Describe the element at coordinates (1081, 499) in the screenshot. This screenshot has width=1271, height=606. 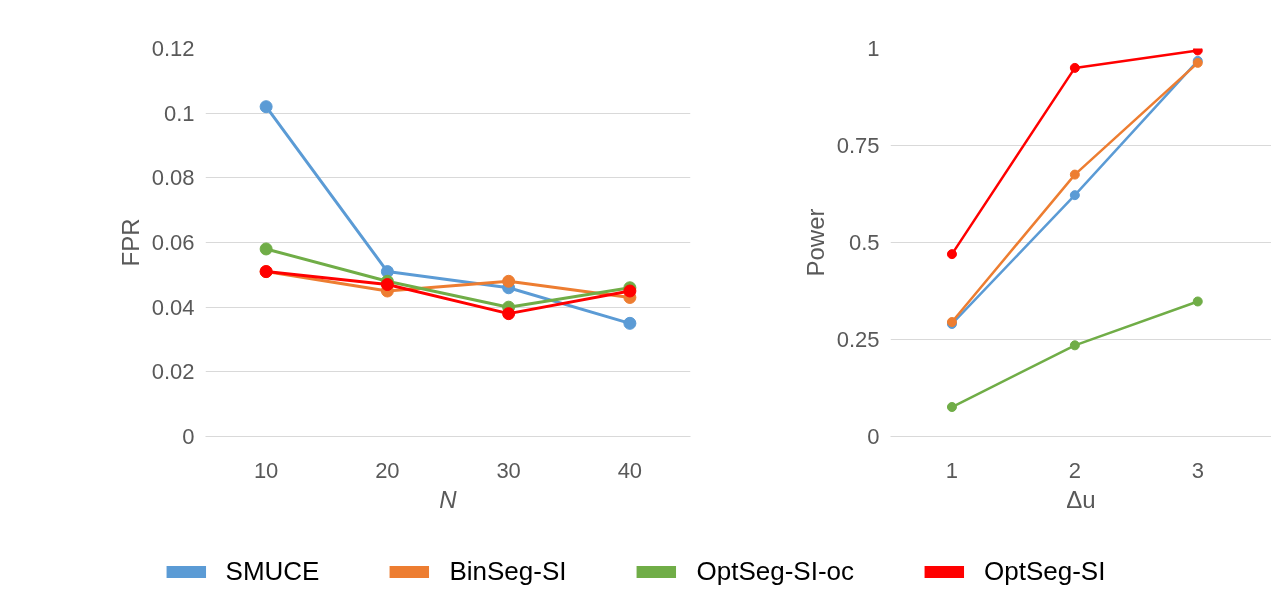
I see `x-axis-title: Δu` at that location.